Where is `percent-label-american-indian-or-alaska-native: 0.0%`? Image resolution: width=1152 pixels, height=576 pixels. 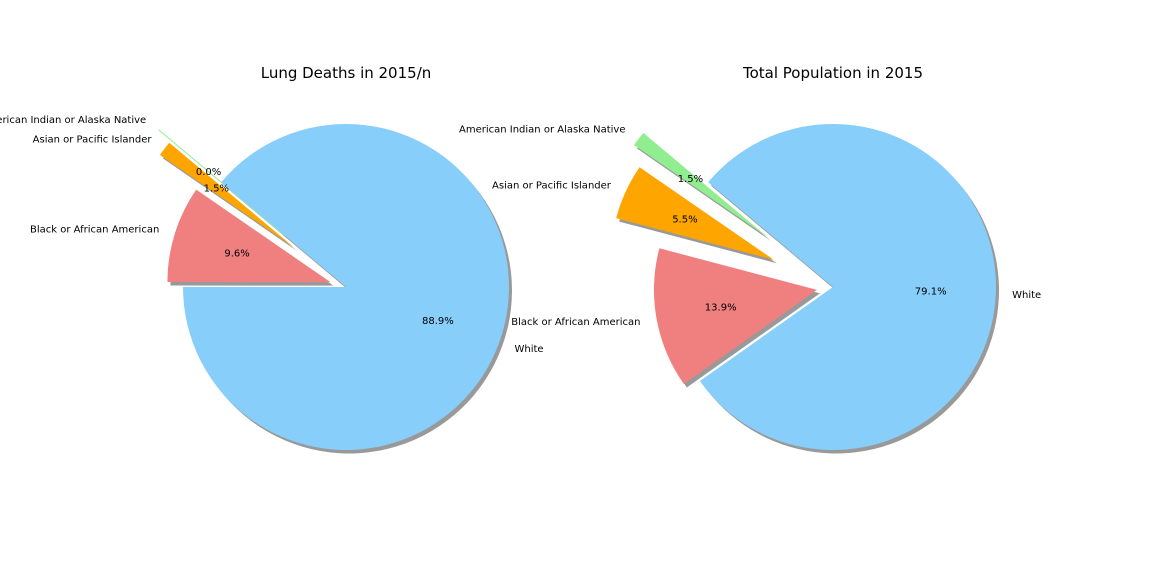 percent-label-american-indian-or-alaska-native: 0.0% is located at coordinates (208, 172).